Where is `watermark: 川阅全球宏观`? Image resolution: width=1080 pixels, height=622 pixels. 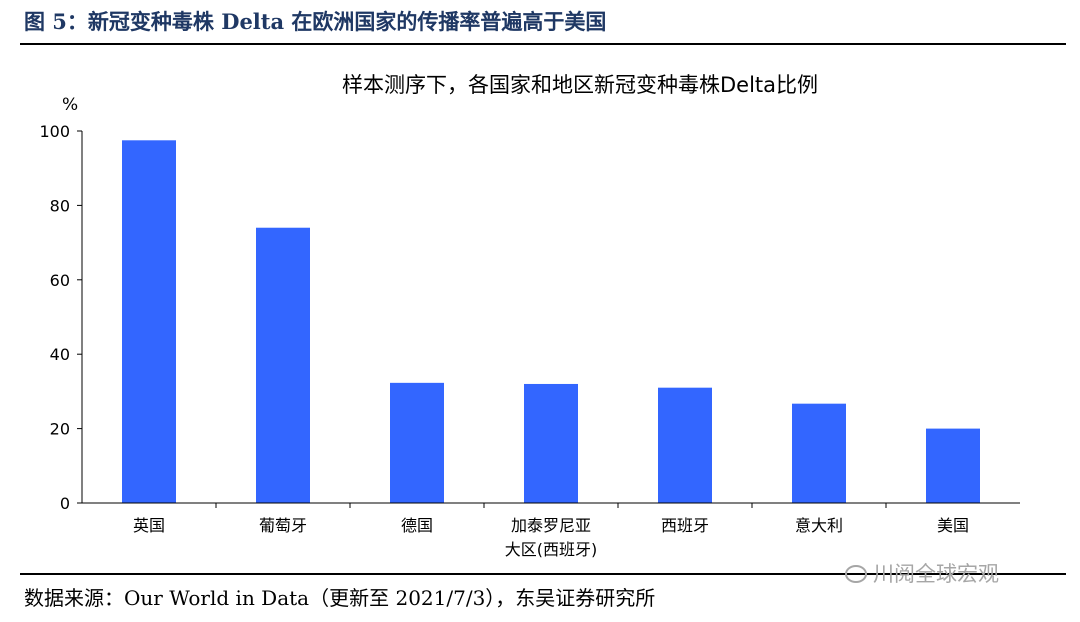 watermark: 川阅全球宏观 is located at coordinates (922, 573).